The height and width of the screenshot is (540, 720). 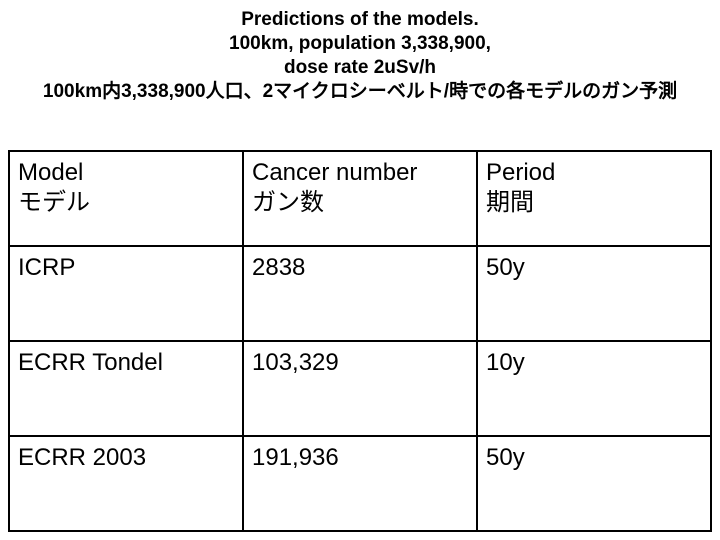 What do you see at coordinates (360, 43) in the screenshot?
I see `title-line: 100km, population 3,338,900,` at bounding box center [360, 43].